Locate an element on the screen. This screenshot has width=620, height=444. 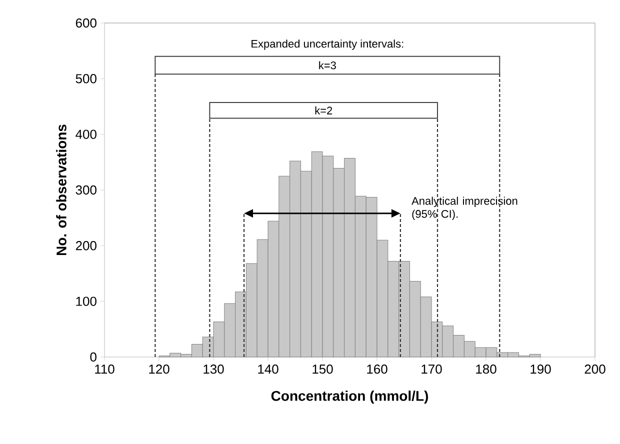
band-label: k=3 is located at coordinates (327, 65).